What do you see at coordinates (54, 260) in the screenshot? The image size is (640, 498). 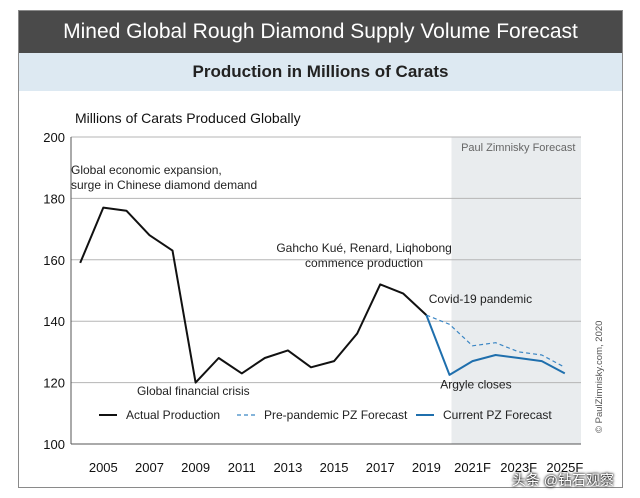 I see `y-tick-label: 160` at bounding box center [54, 260].